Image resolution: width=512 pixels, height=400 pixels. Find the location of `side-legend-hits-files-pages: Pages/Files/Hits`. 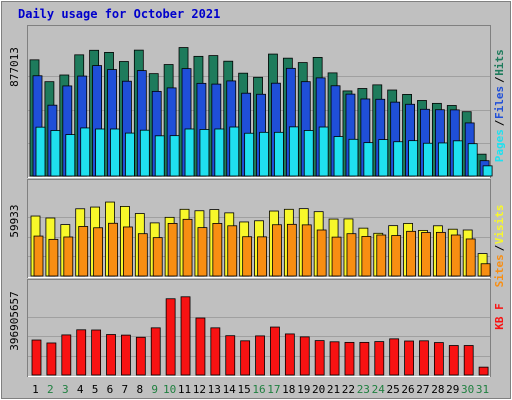

side-legend-hits-files-pages: Pages/Files/Hits is located at coordinates (499, 105).